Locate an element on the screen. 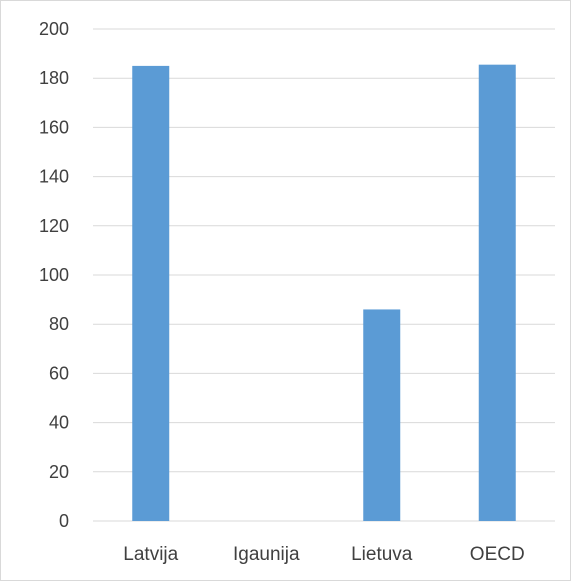 The height and width of the screenshot is (582, 571). x-tick-label: Igaunija is located at coordinates (266, 554).